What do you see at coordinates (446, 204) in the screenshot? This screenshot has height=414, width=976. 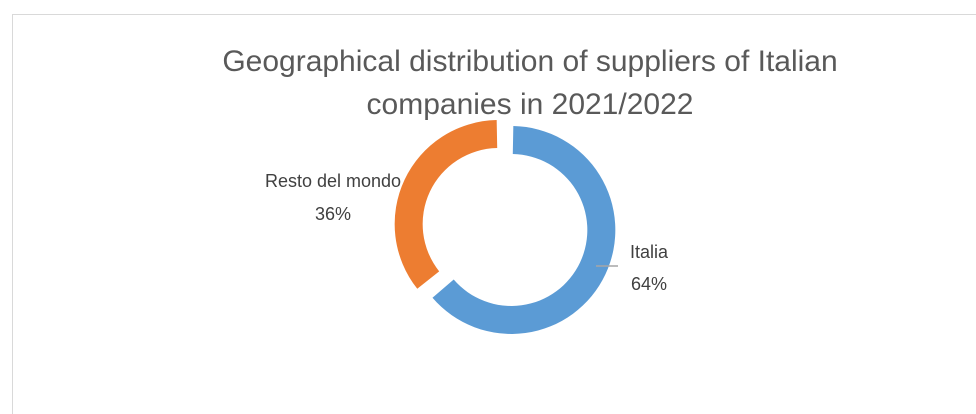 I see `donut-slice-resto-del-mondo` at bounding box center [446, 204].